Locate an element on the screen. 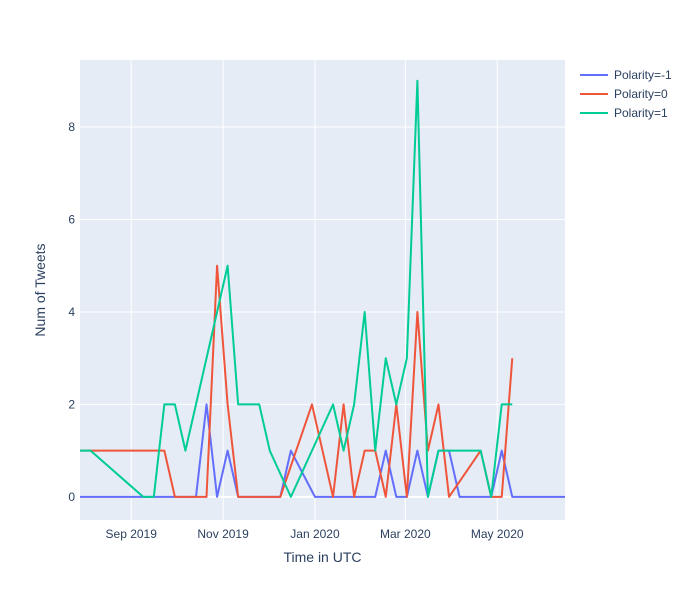 Image resolution: width=700 pixels, height=600 pixels. legend-item: Polarity=1 is located at coordinates (624, 113).